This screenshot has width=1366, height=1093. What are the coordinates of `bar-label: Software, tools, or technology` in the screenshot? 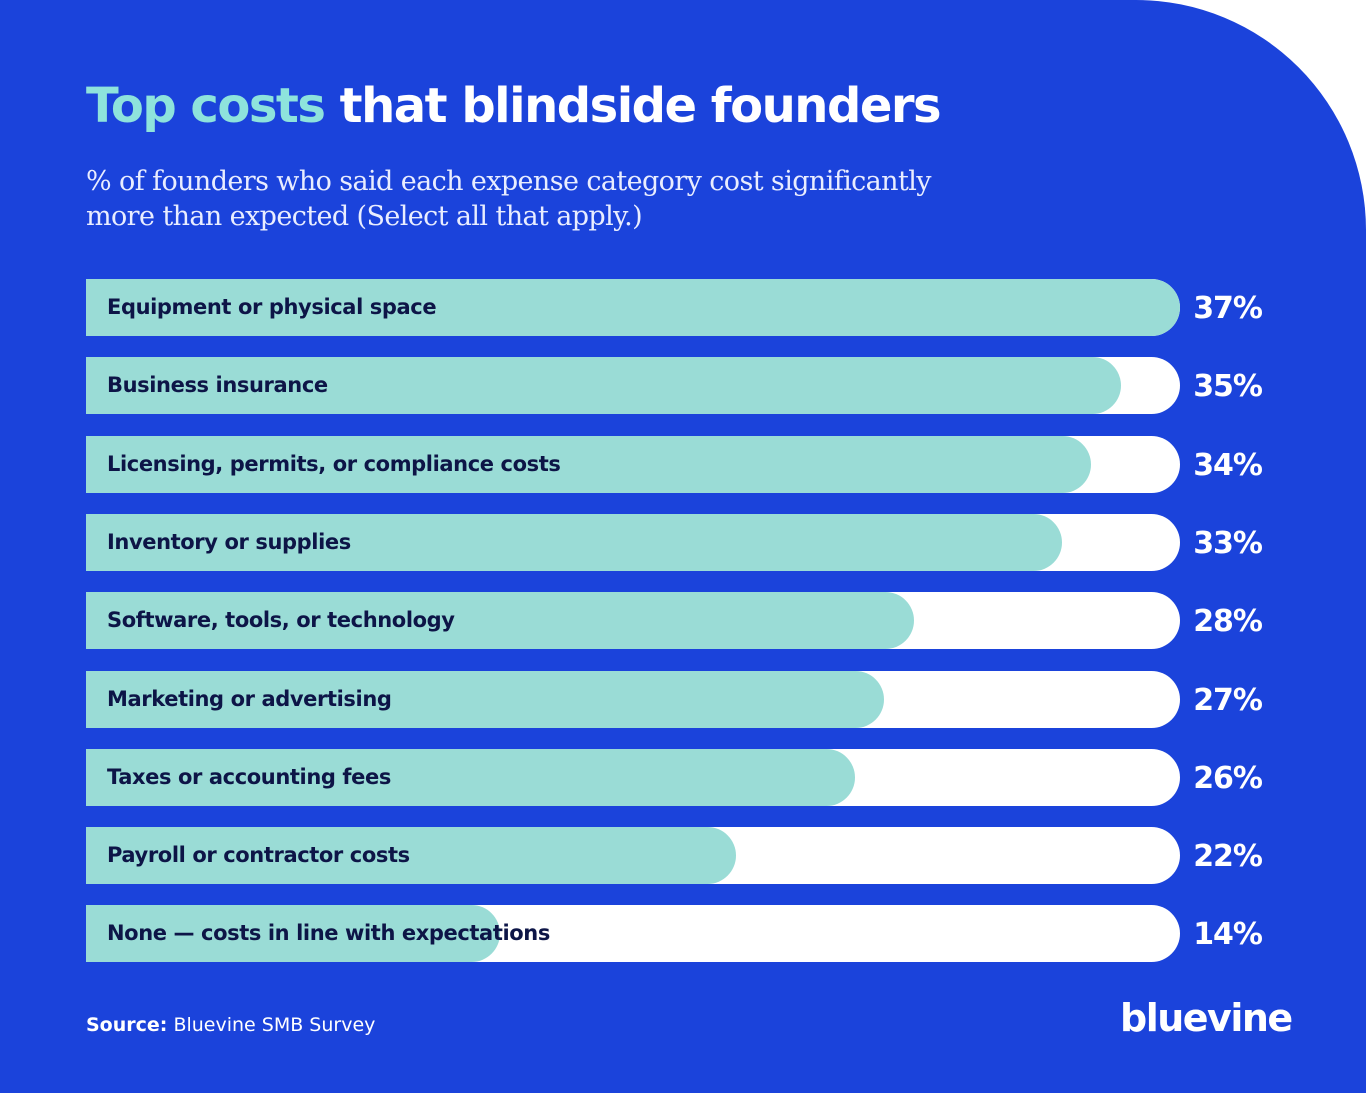 It's located at (281, 620).